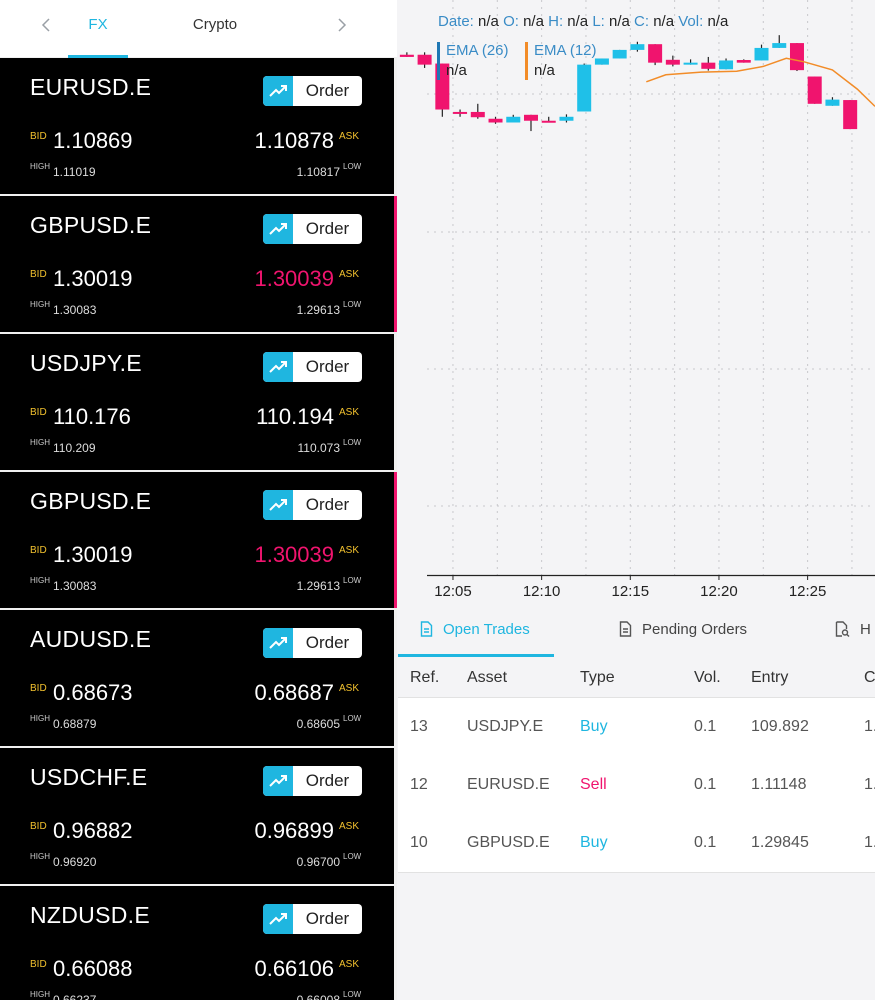 This screenshot has width=875, height=1000. What do you see at coordinates (488, 21) in the screenshot?
I see `date-value: n/a` at bounding box center [488, 21].